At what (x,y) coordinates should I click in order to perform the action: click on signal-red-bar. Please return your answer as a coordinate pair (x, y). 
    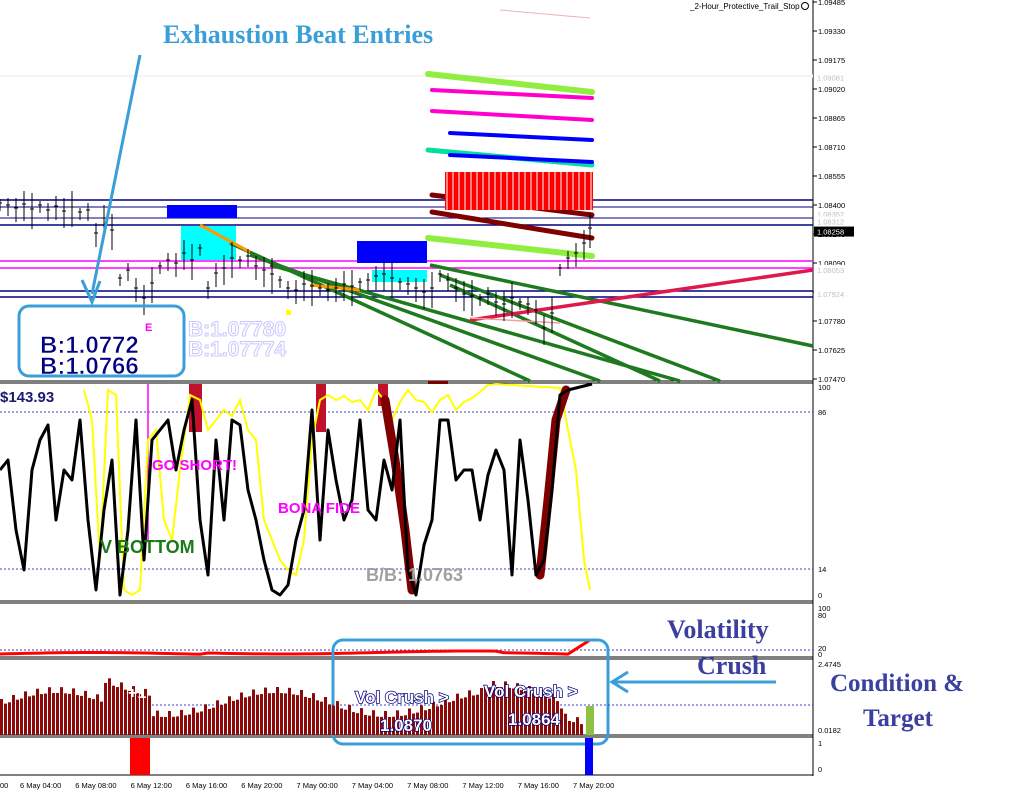
    Looking at the image, I should click on (140, 756).